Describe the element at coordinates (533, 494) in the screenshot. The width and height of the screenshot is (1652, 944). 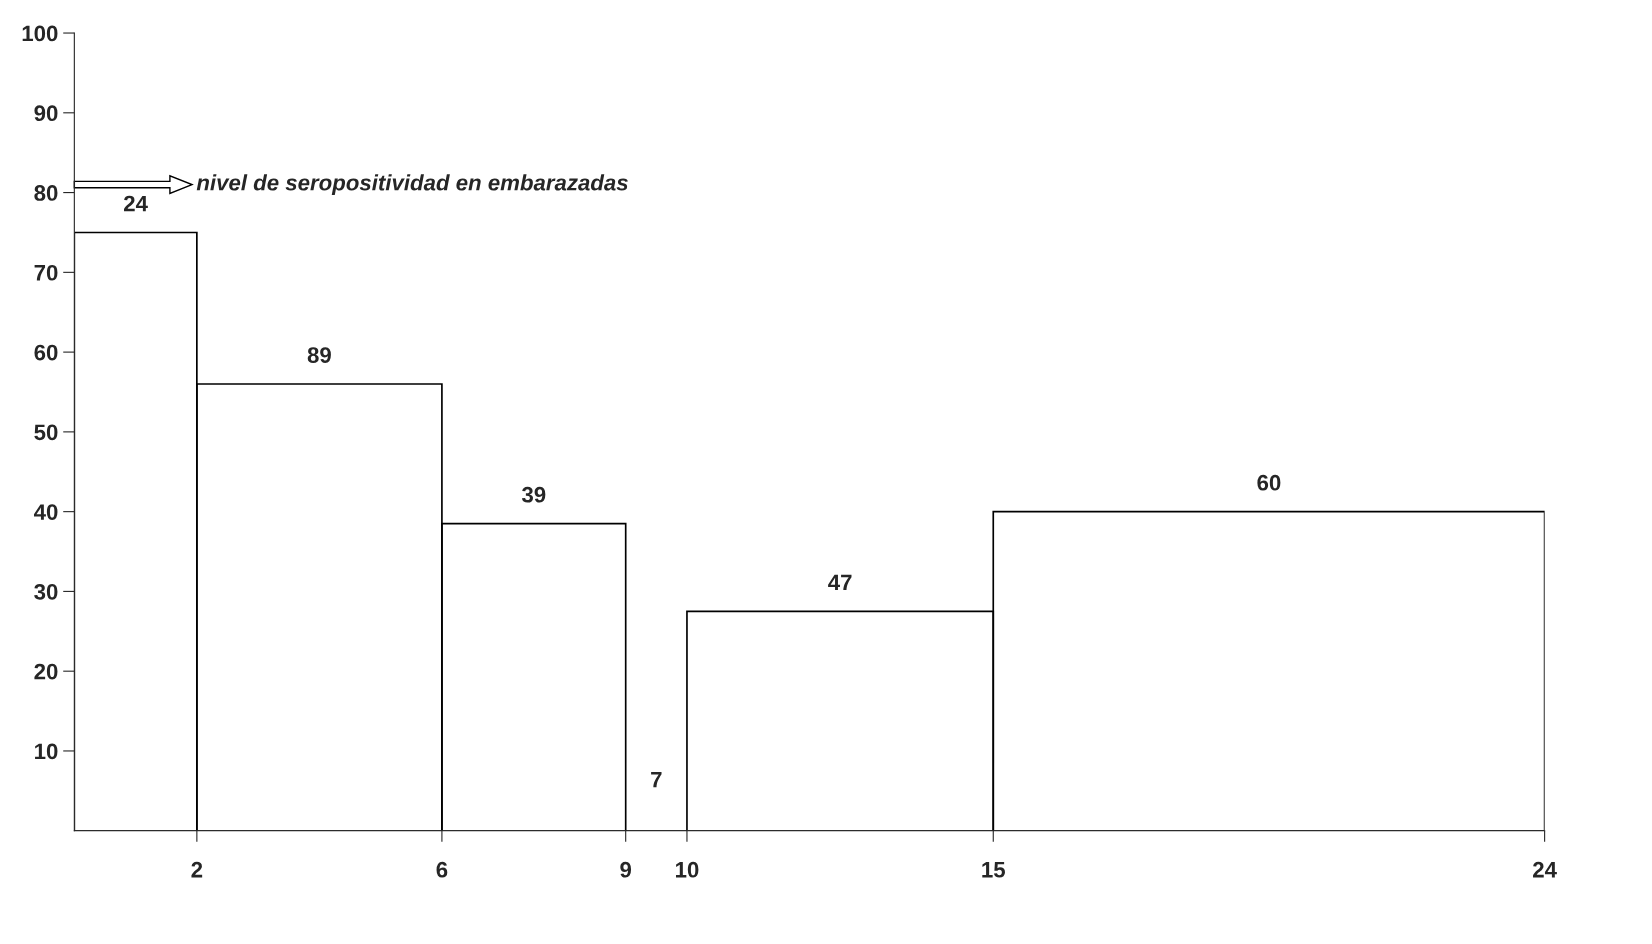
I see `annotation: 39` at that location.